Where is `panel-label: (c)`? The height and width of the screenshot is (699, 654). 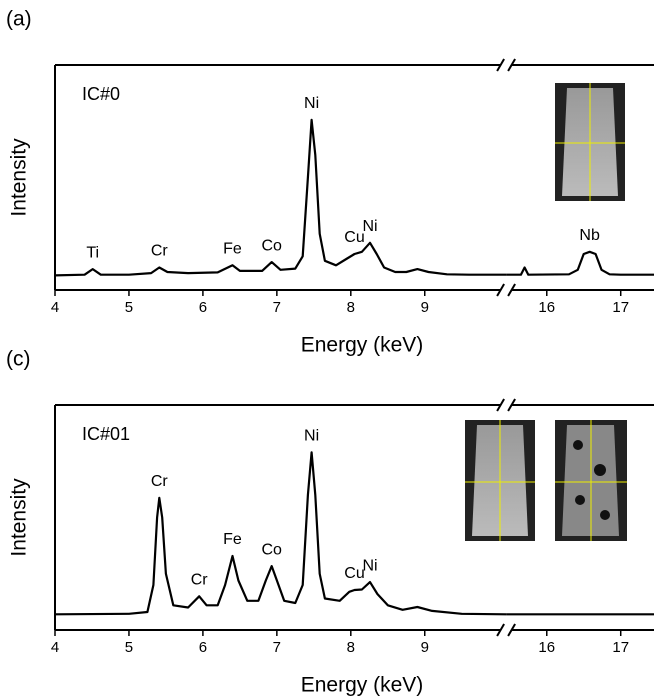
panel-label: (c) is located at coordinates (18, 359).